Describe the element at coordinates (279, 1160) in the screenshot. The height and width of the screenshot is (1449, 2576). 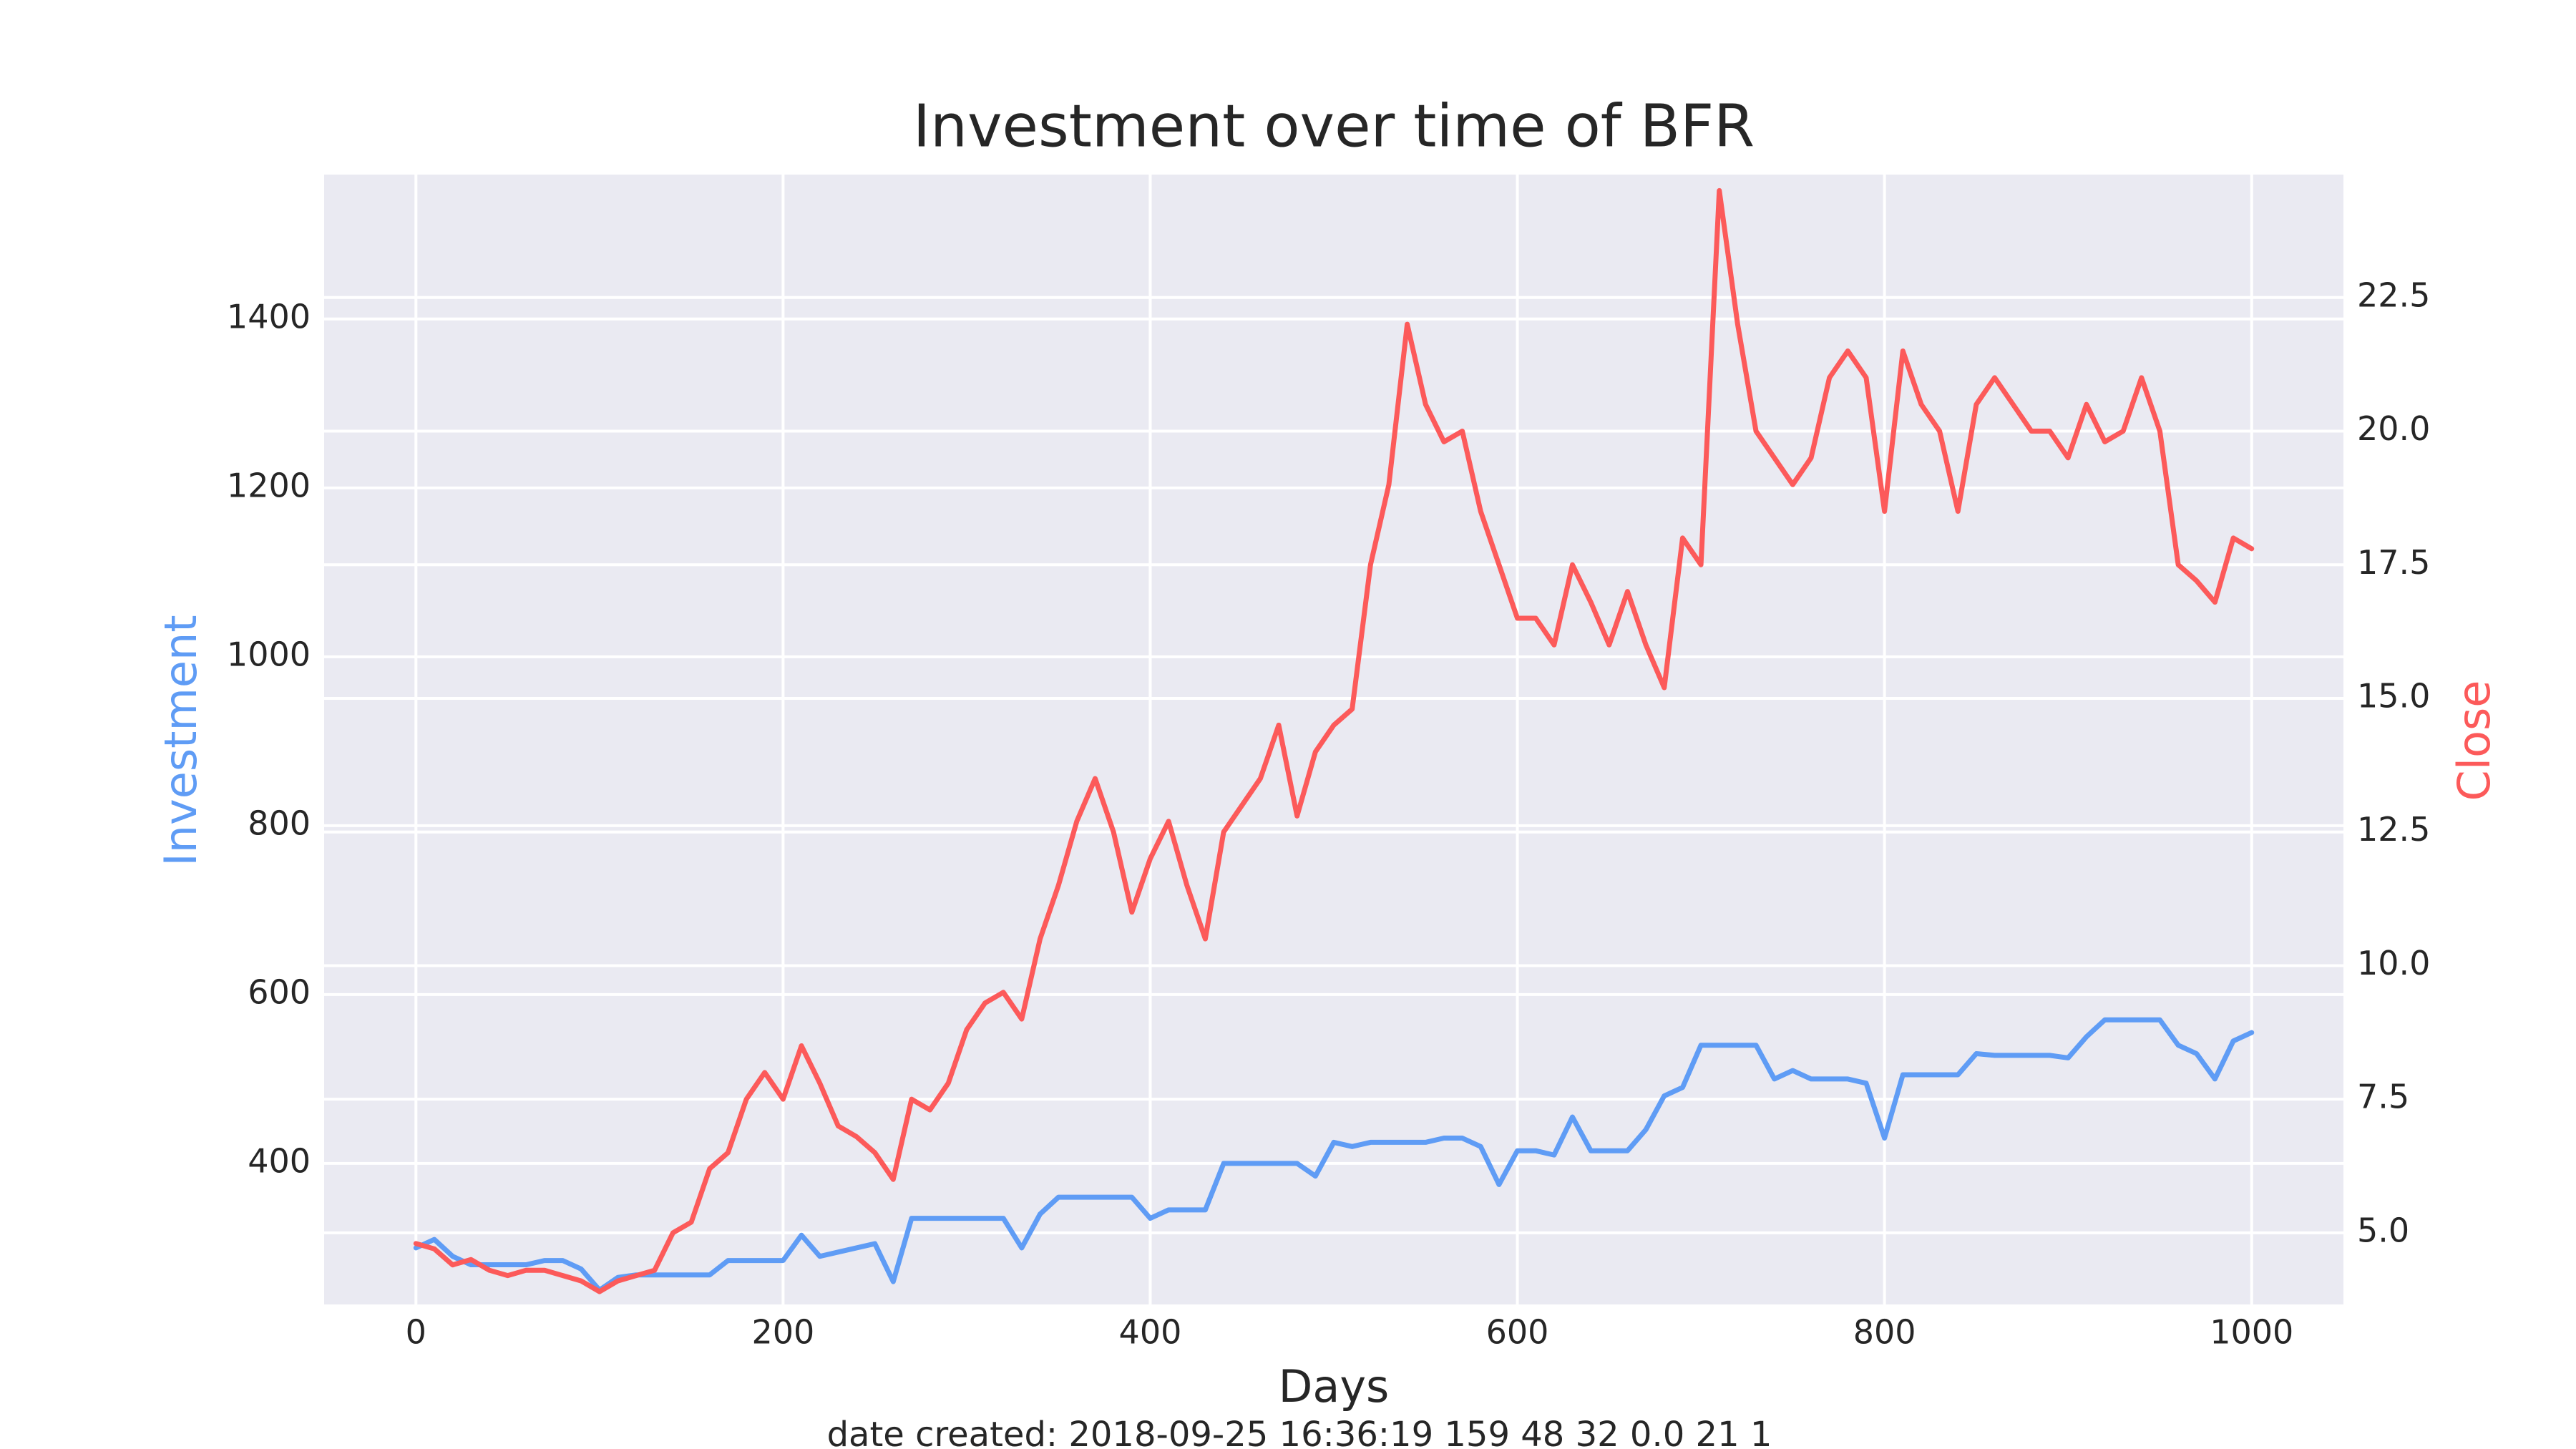
I see `y-tick-label: 400` at that location.